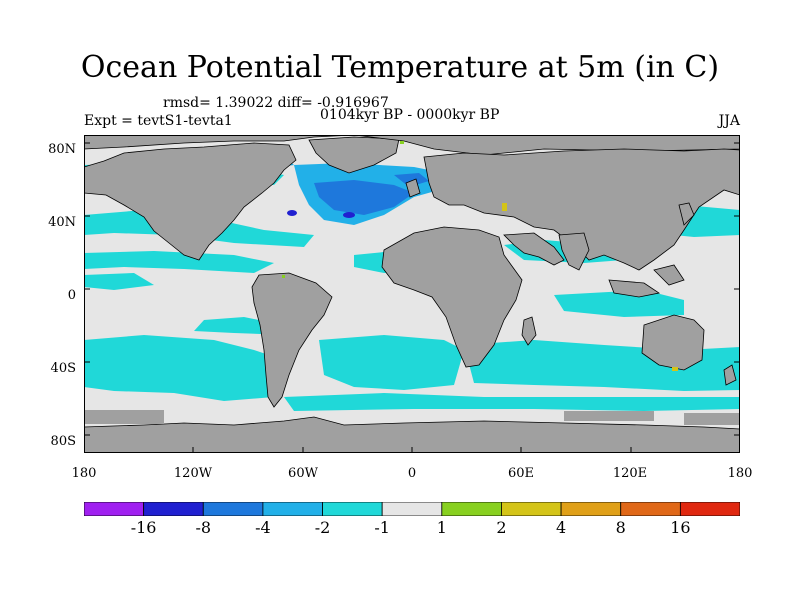 This screenshot has height=600, width=800. Describe the element at coordinates (413, 188) in the screenshot. I see `uk` at that location.